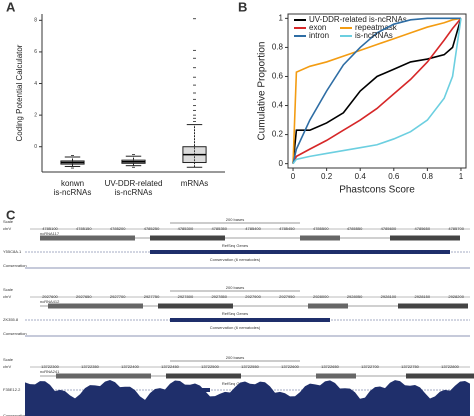 The height and width of the screenshot is (416, 474). I want to click on coordinate: 2927600, so click(50, 296).